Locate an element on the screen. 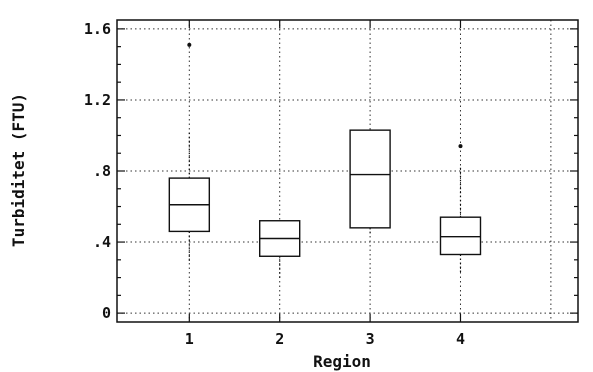 This screenshot has width=593, height=372. x-tick-label: 4 is located at coordinates (460, 339).